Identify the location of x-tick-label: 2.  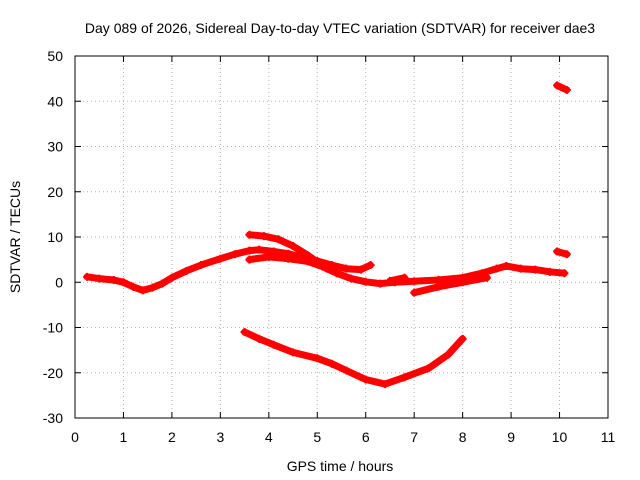
(172, 437).